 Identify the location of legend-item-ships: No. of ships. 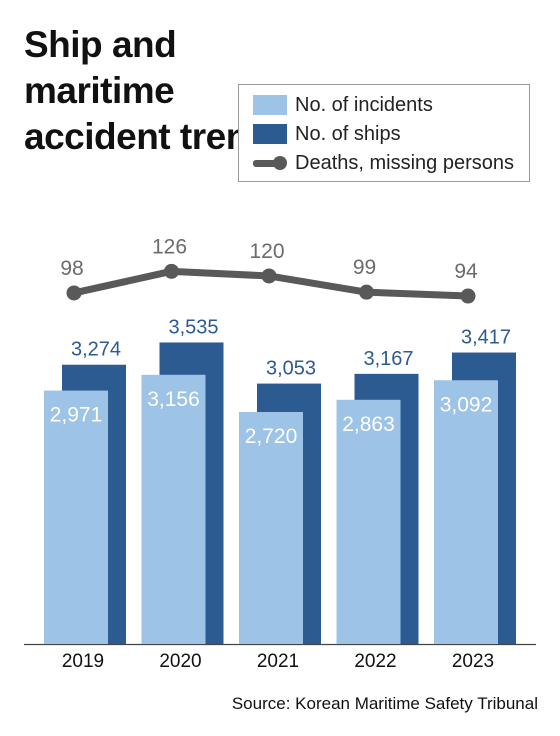
(327, 134).